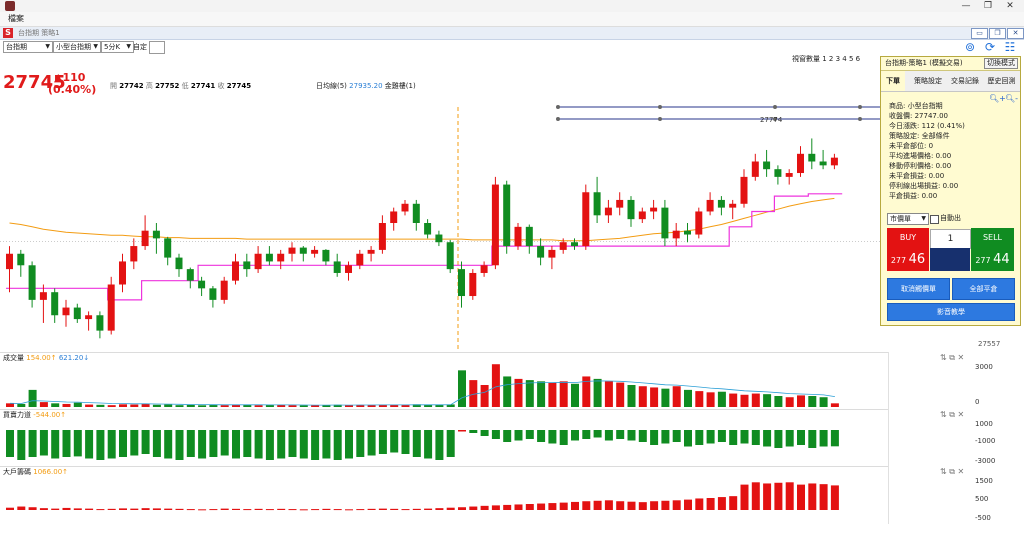  Describe the element at coordinates (1001, 81) in the screenshot. I see `tab-backtest: 歷史回測` at that location.